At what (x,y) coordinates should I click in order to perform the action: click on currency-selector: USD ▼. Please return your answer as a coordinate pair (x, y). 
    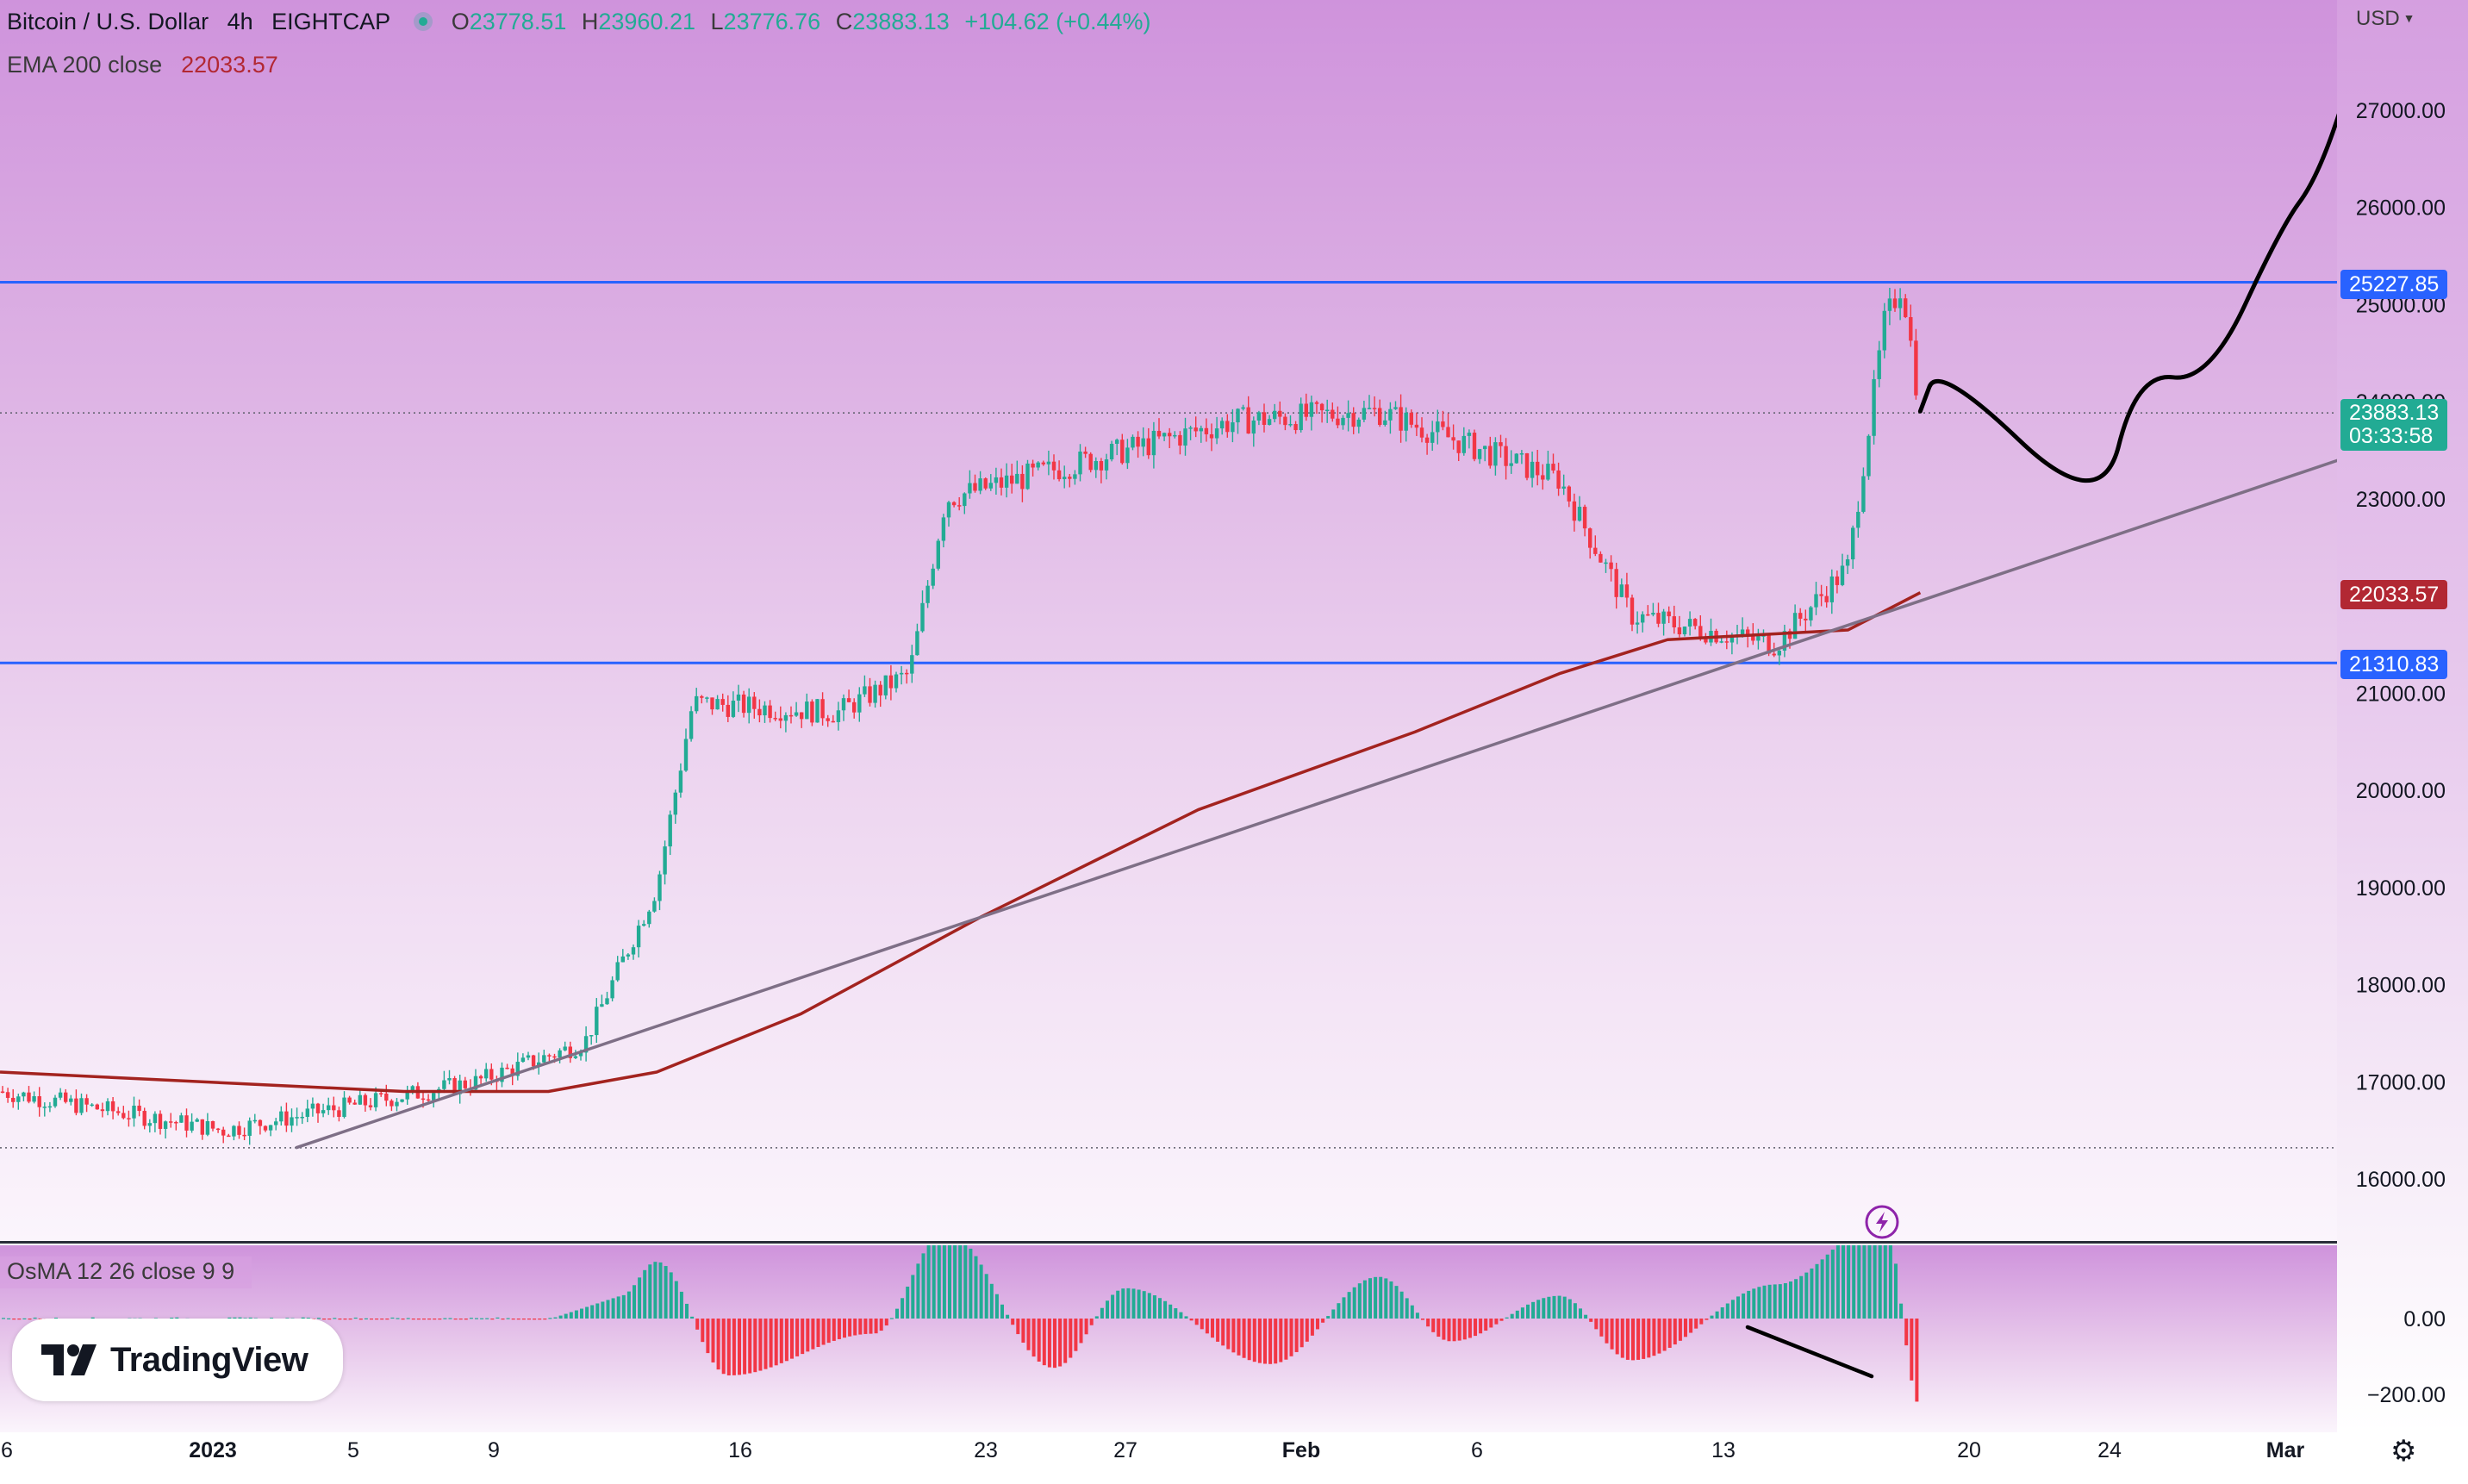
    Looking at the image, I should click on (2385, 19).